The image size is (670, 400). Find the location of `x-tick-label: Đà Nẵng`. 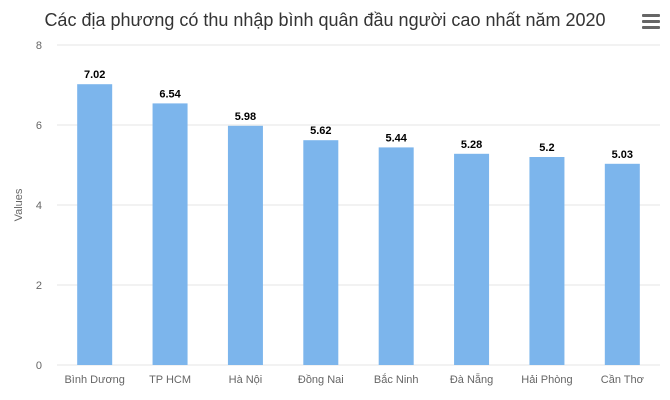

x-tick-label: Đà Nẵng is located at coordinates (471, 379).